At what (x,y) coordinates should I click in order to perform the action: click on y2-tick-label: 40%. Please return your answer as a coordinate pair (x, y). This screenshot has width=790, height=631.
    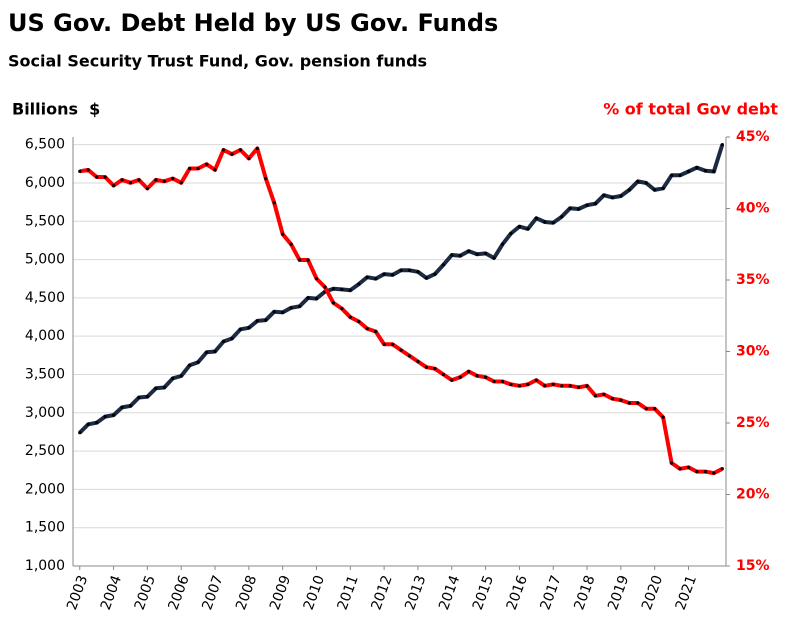
    Looking at the image, I should click on (753, 209).